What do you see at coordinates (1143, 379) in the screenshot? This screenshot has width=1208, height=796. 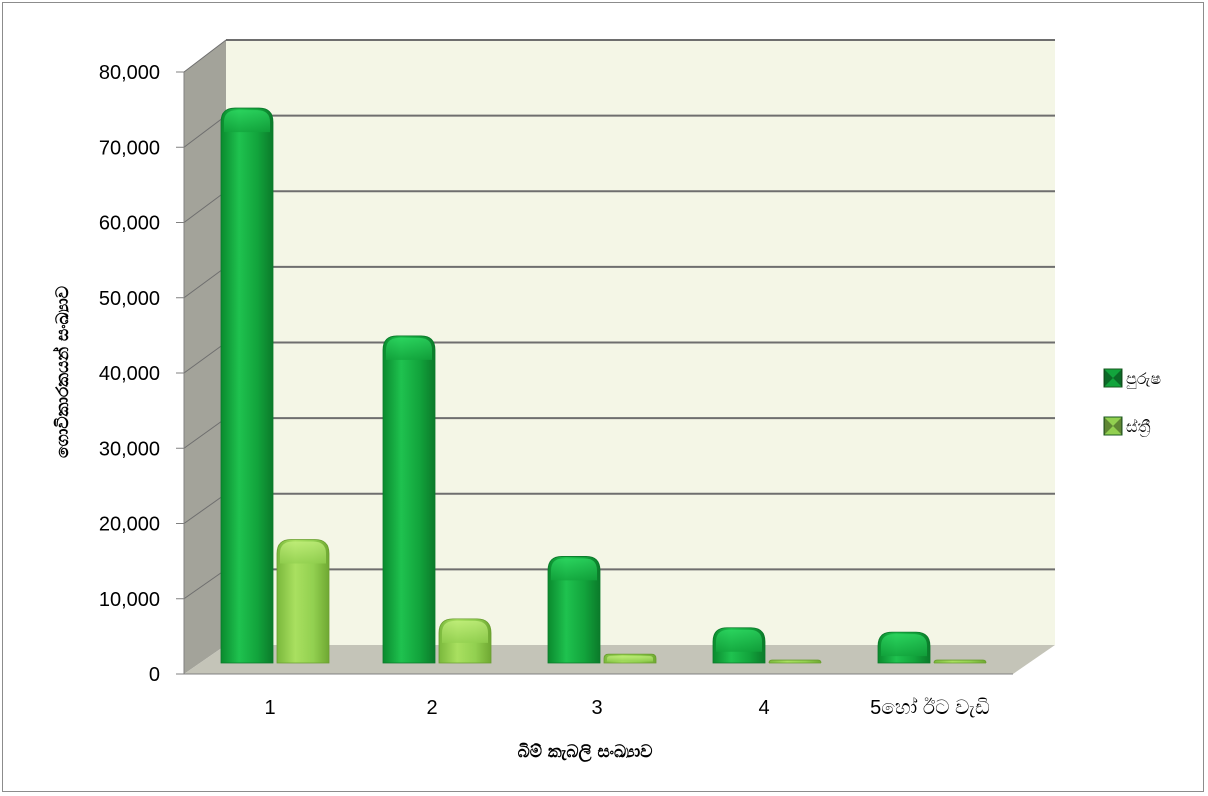 I see `legend-label-male: පුරුෂ` at bounding box center [1143, 379].